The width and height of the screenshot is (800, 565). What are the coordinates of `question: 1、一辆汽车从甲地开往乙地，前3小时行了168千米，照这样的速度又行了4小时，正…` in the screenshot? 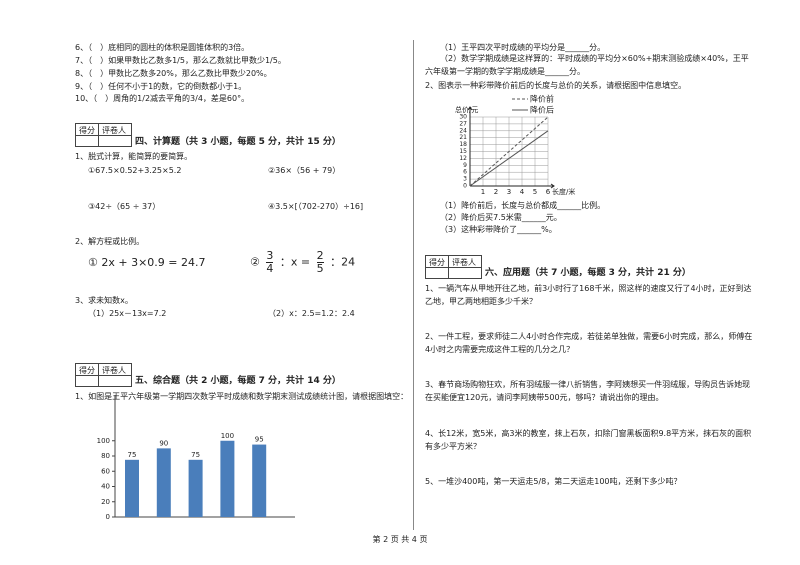 It's located at (588, 295).